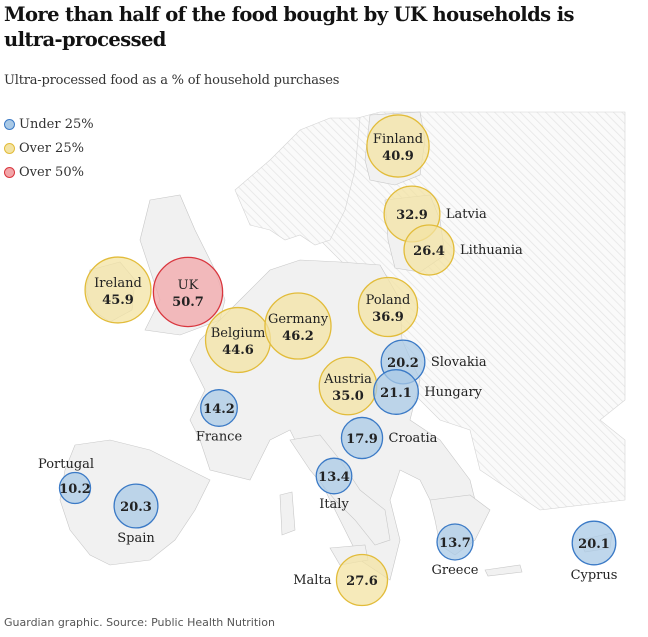 Image resolution: width=648 pixels, height=637 pixels. I want to click on country-label-hungary: Hungary, so click(453, 392).